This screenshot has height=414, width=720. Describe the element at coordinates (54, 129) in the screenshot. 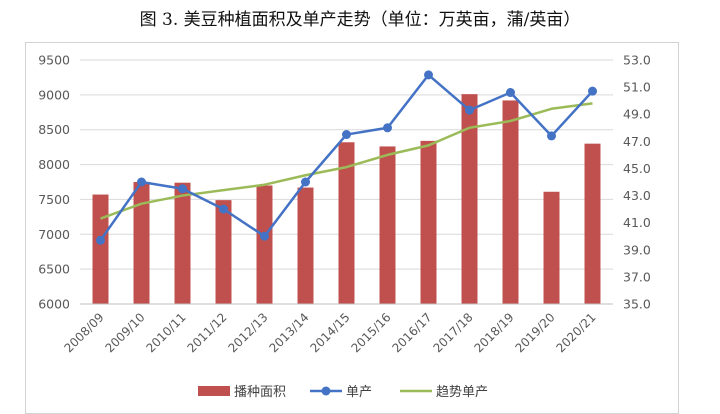

I see `left-axis-tick-label: 8500` at that location.